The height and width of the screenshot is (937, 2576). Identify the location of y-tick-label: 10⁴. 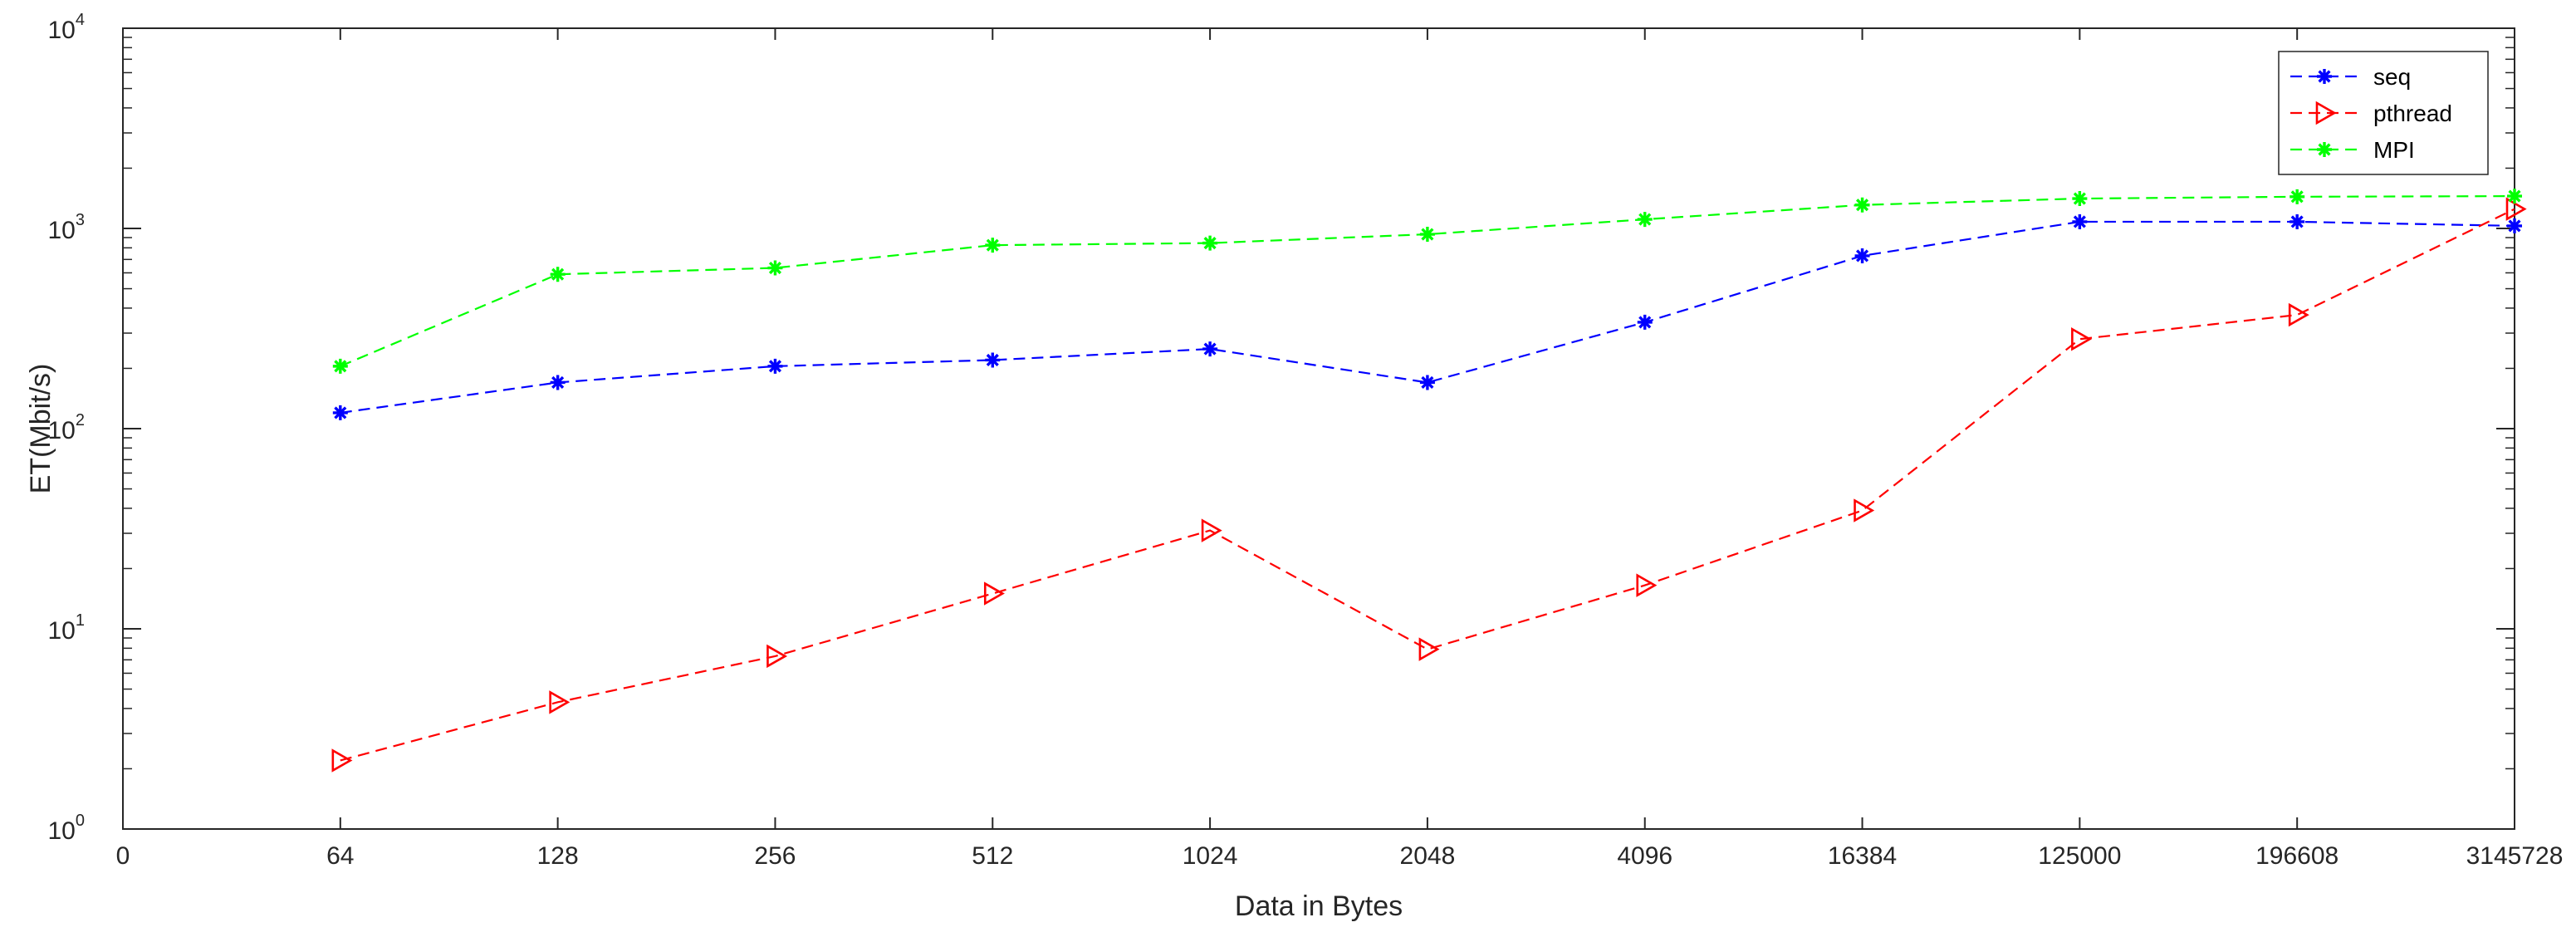
(67, 27).